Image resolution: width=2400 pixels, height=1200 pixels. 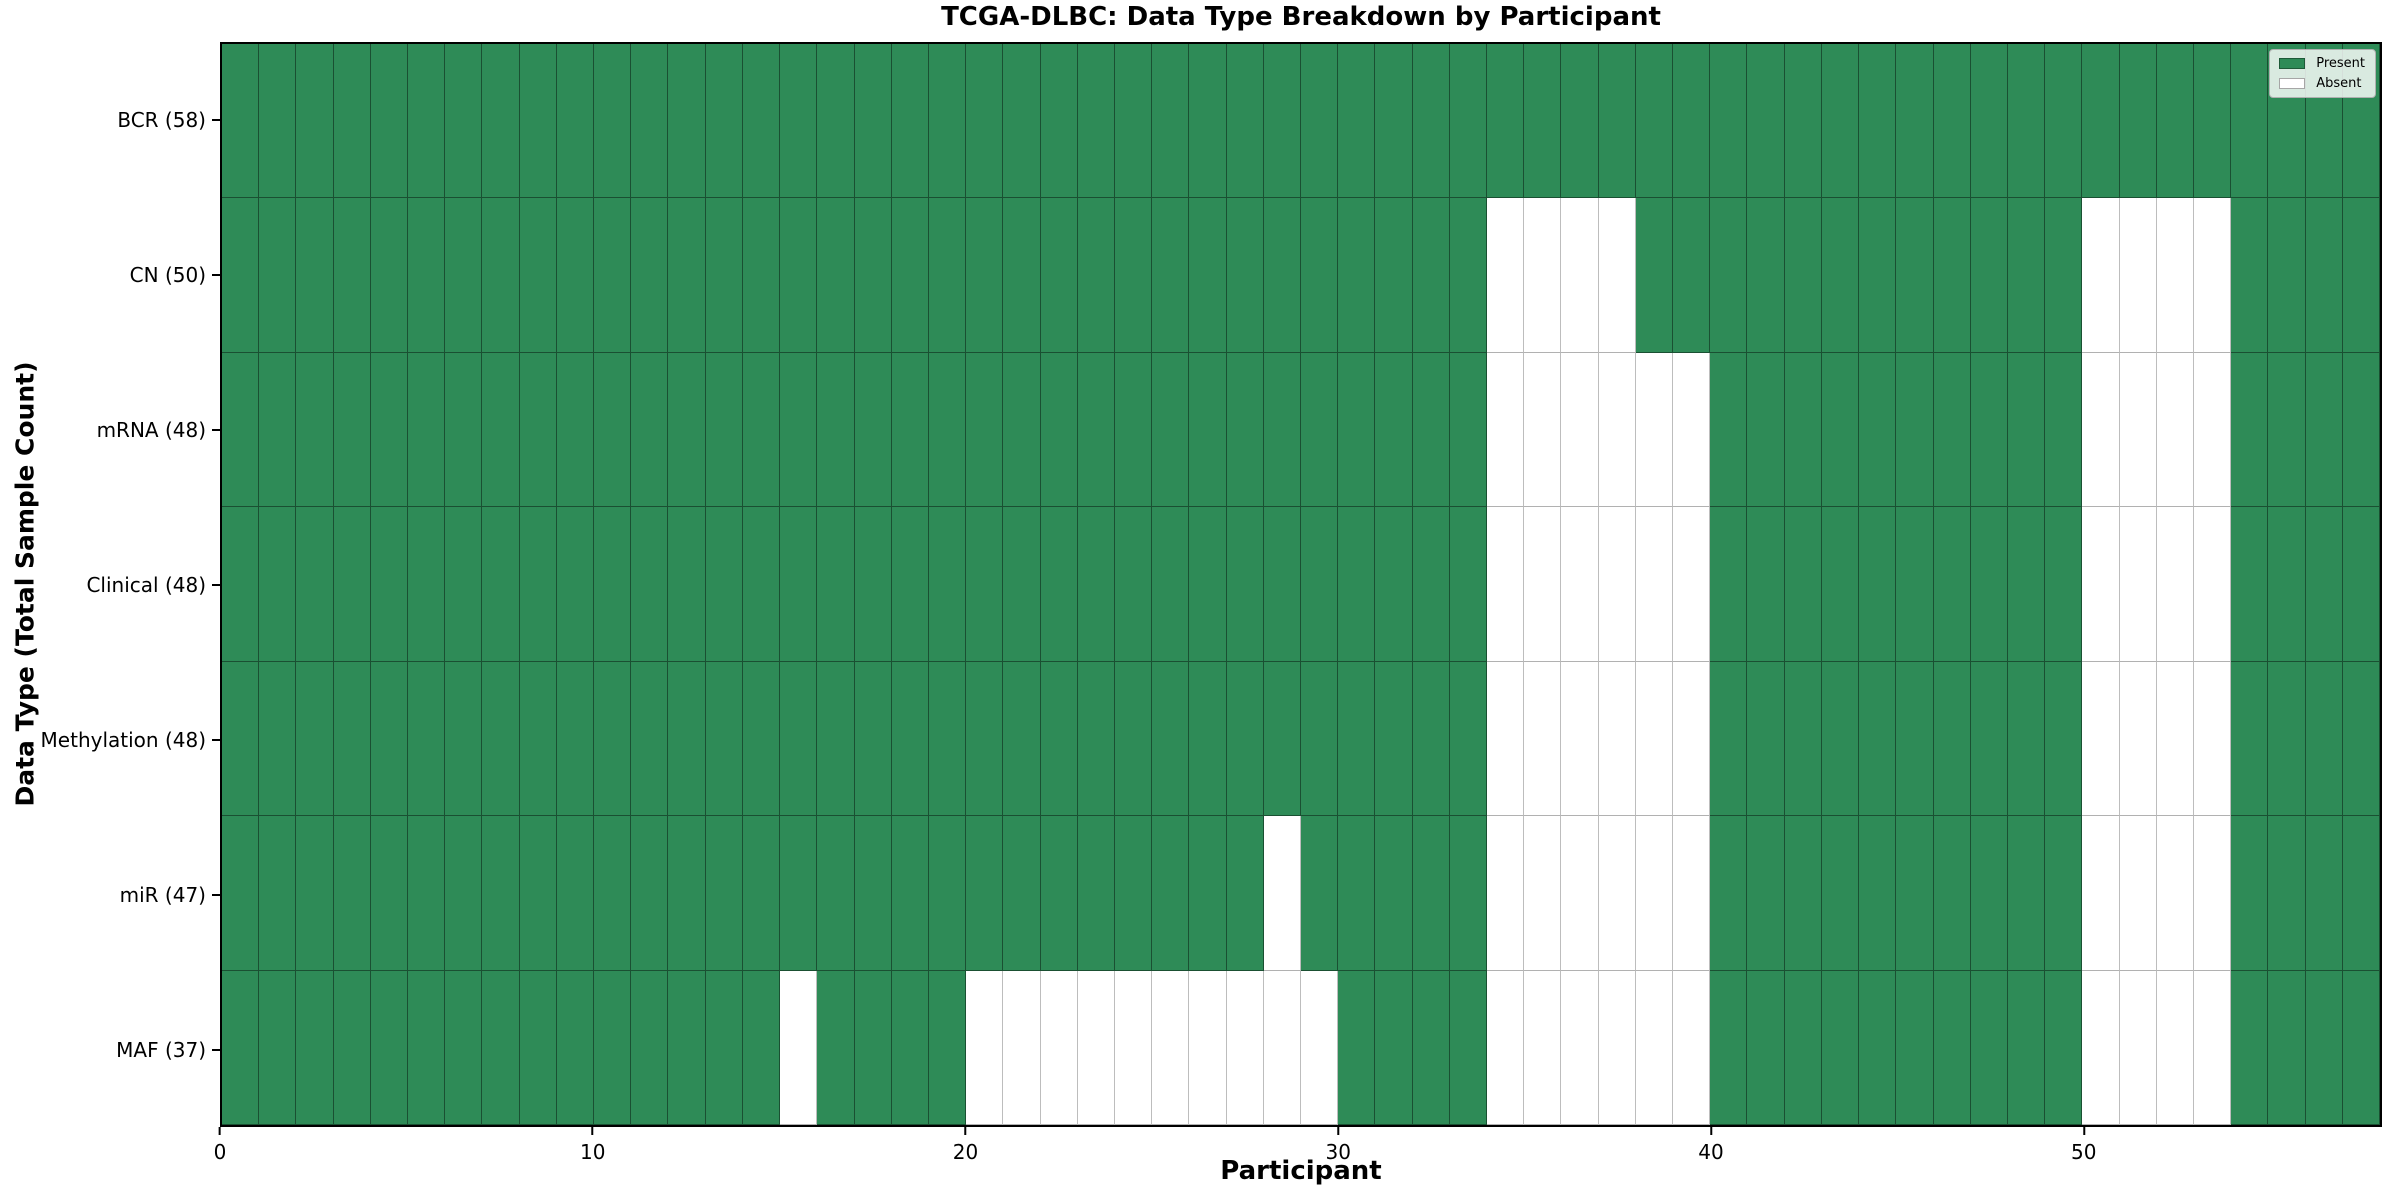 What do you see at coordinates (2084, 1145) in the screenshot?
I see `x-tick: 50` at bounding box center [2084, 1145].